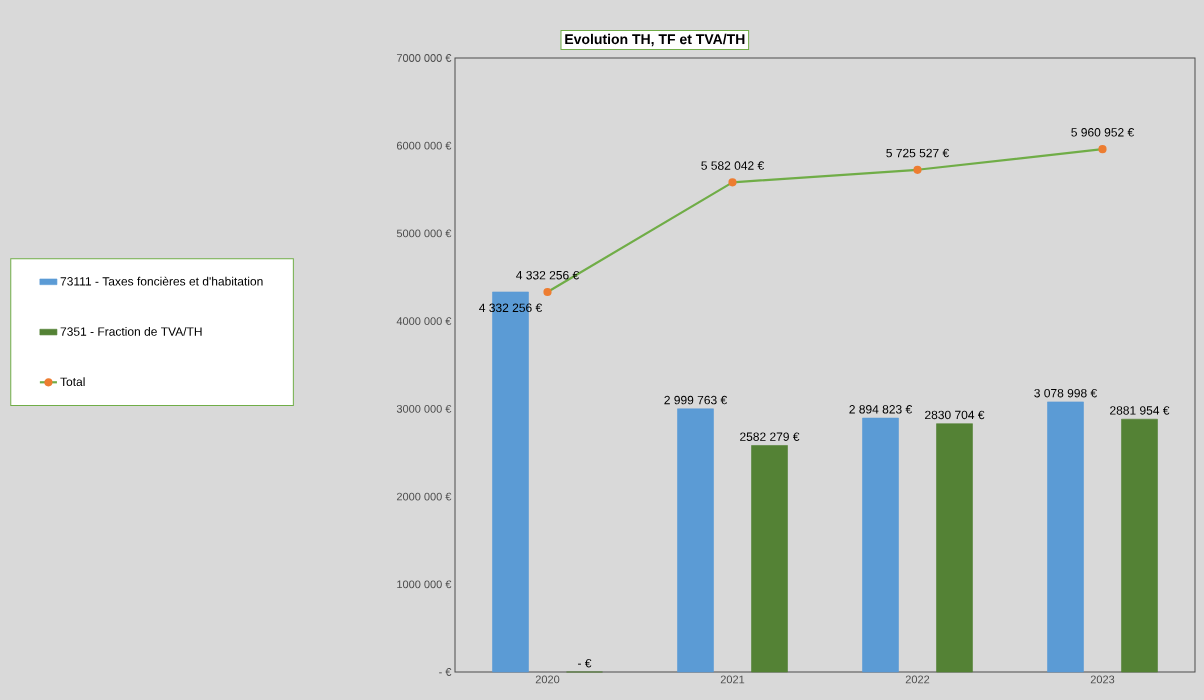 The width and height of the screenshot is (1204, 700). Describe the element at coordinates (445, 672) in the screenshot. I see `y-tick-label: - €` at that location.